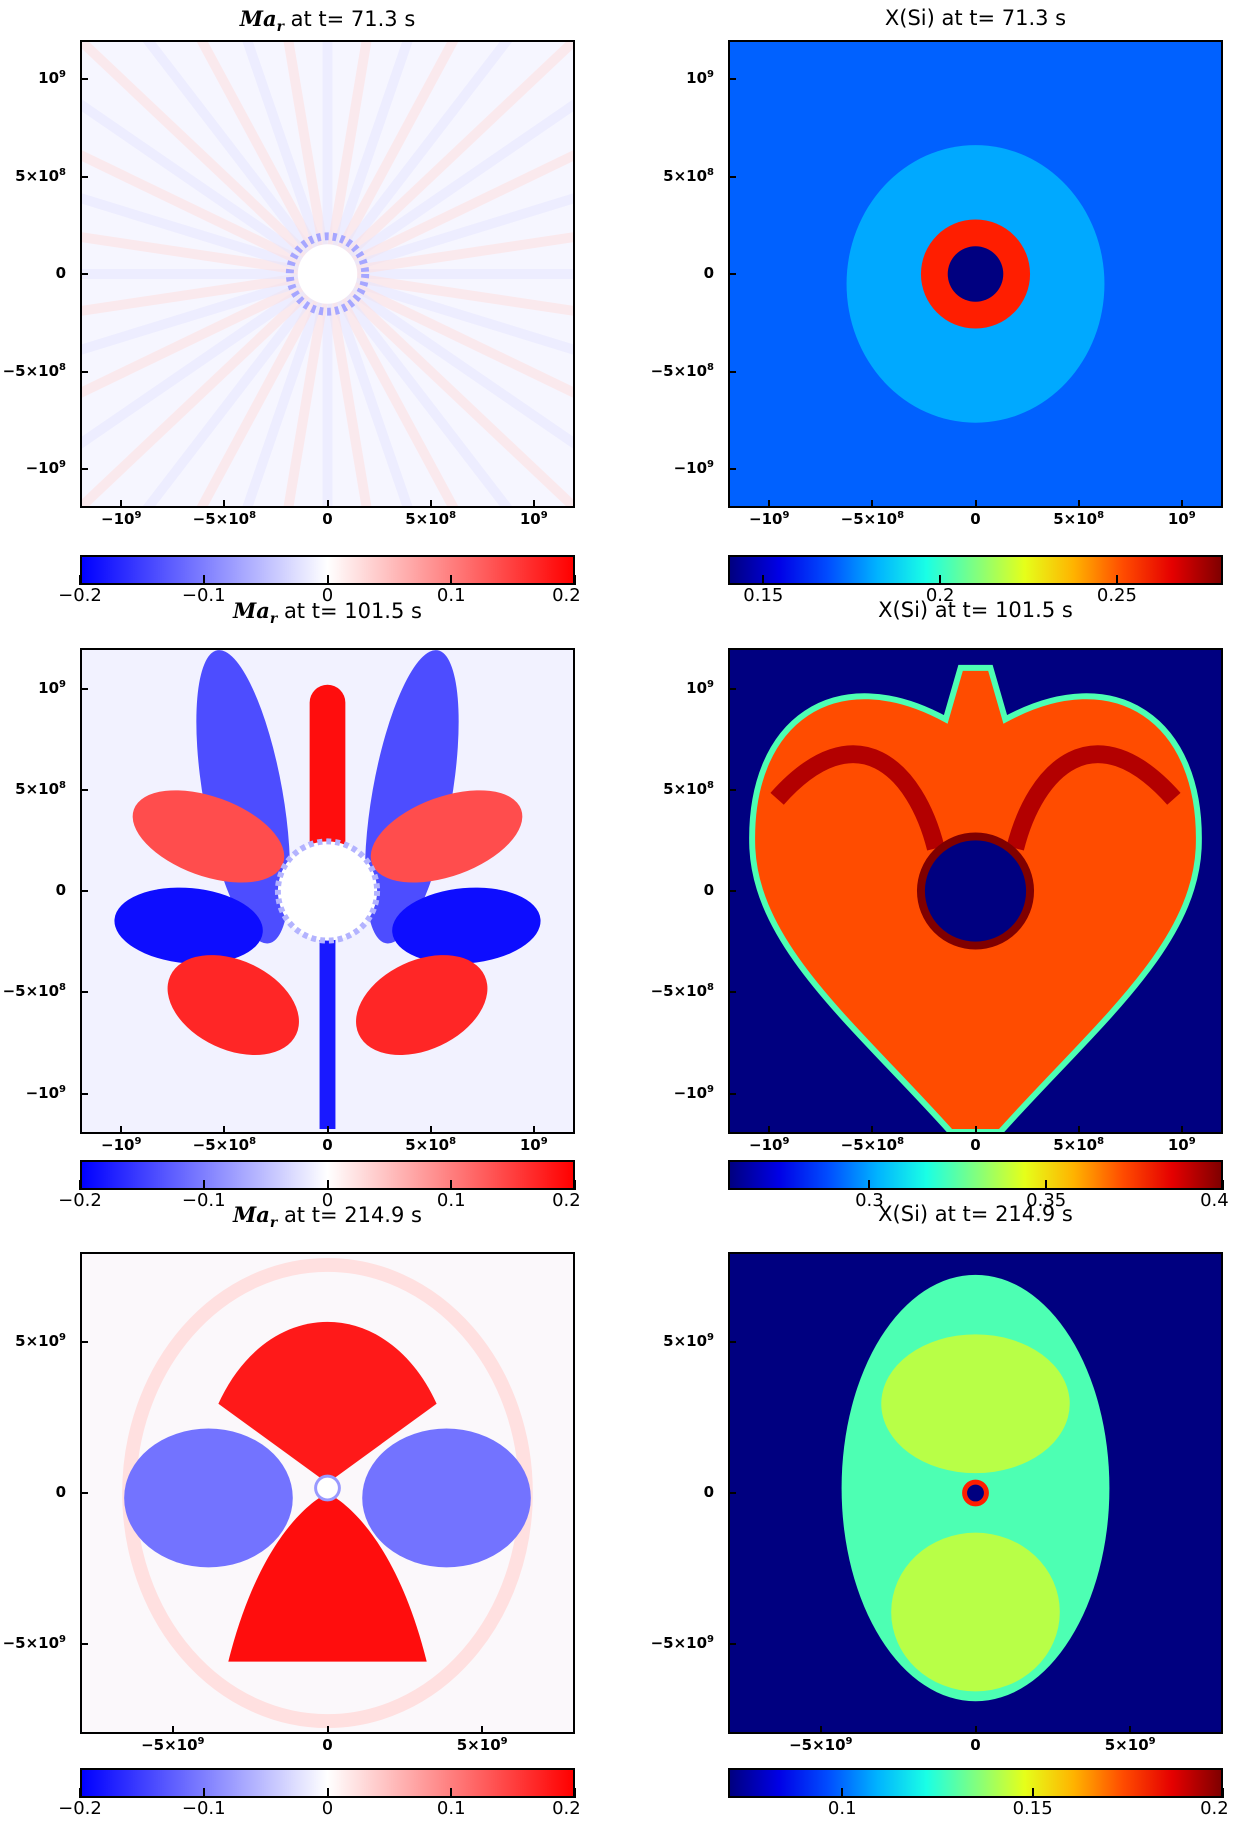 This screenshot has width=1245, height=1822. I want to click on y-tick-label: −5×108, so click(682, 991).